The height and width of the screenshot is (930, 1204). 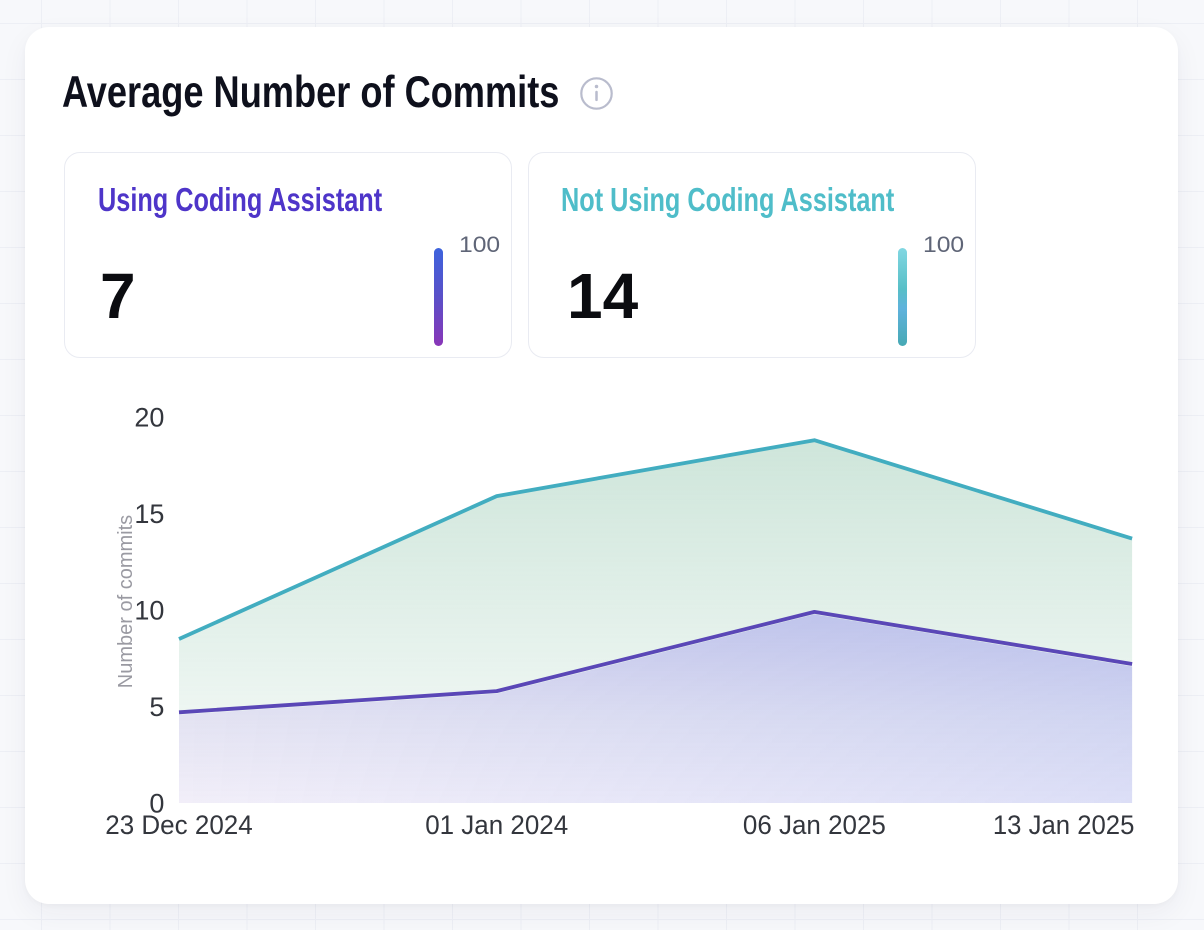 What do you see at coordinates (1063, 825) in the screenshot?
I see `svg-text: 13 Jan 2025` at bounding box center [1063, 825].